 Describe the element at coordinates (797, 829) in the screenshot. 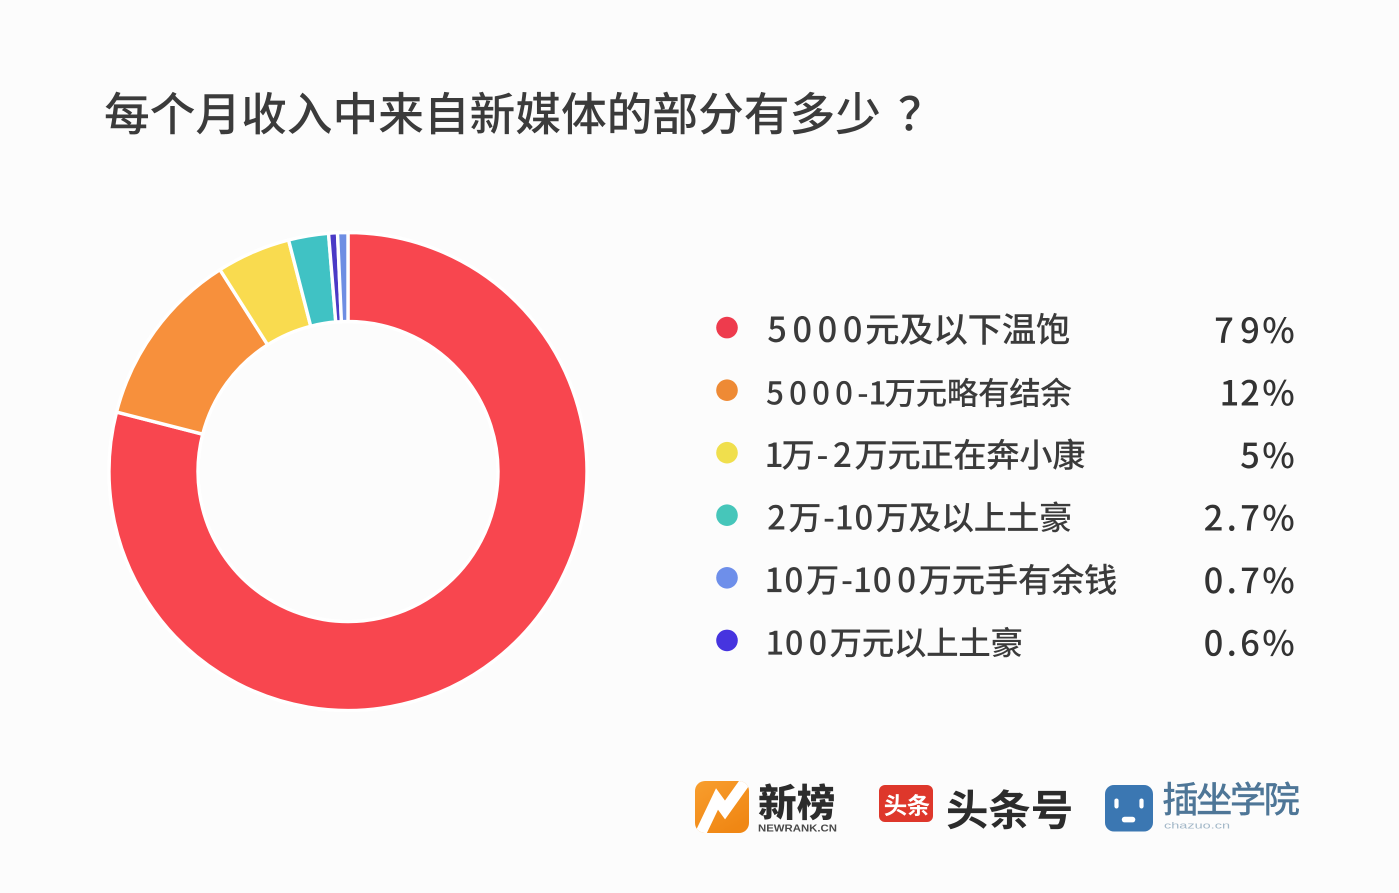

I see `svg-text: NEWRANK.CN` at that location.